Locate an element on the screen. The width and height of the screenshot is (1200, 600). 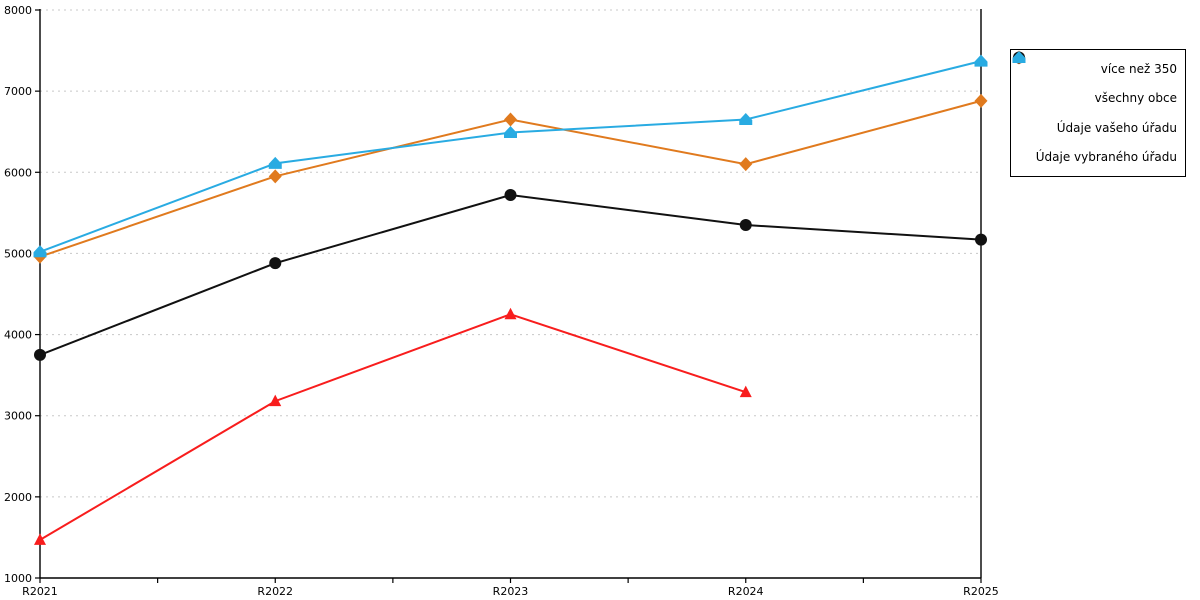
svg-text: R2023 is located at coordinates (511, 591).